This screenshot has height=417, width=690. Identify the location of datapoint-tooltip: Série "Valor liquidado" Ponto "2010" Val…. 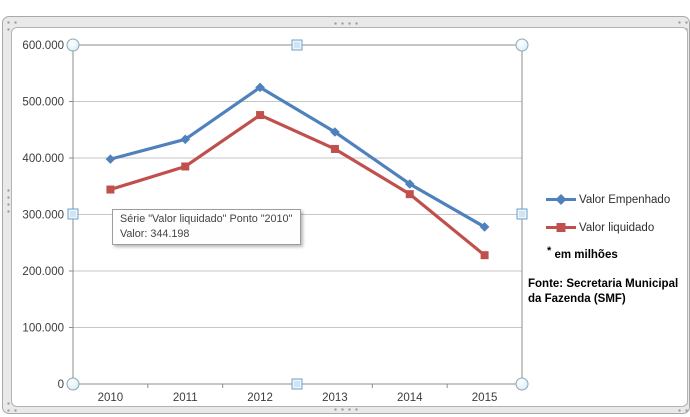
(207, 227).